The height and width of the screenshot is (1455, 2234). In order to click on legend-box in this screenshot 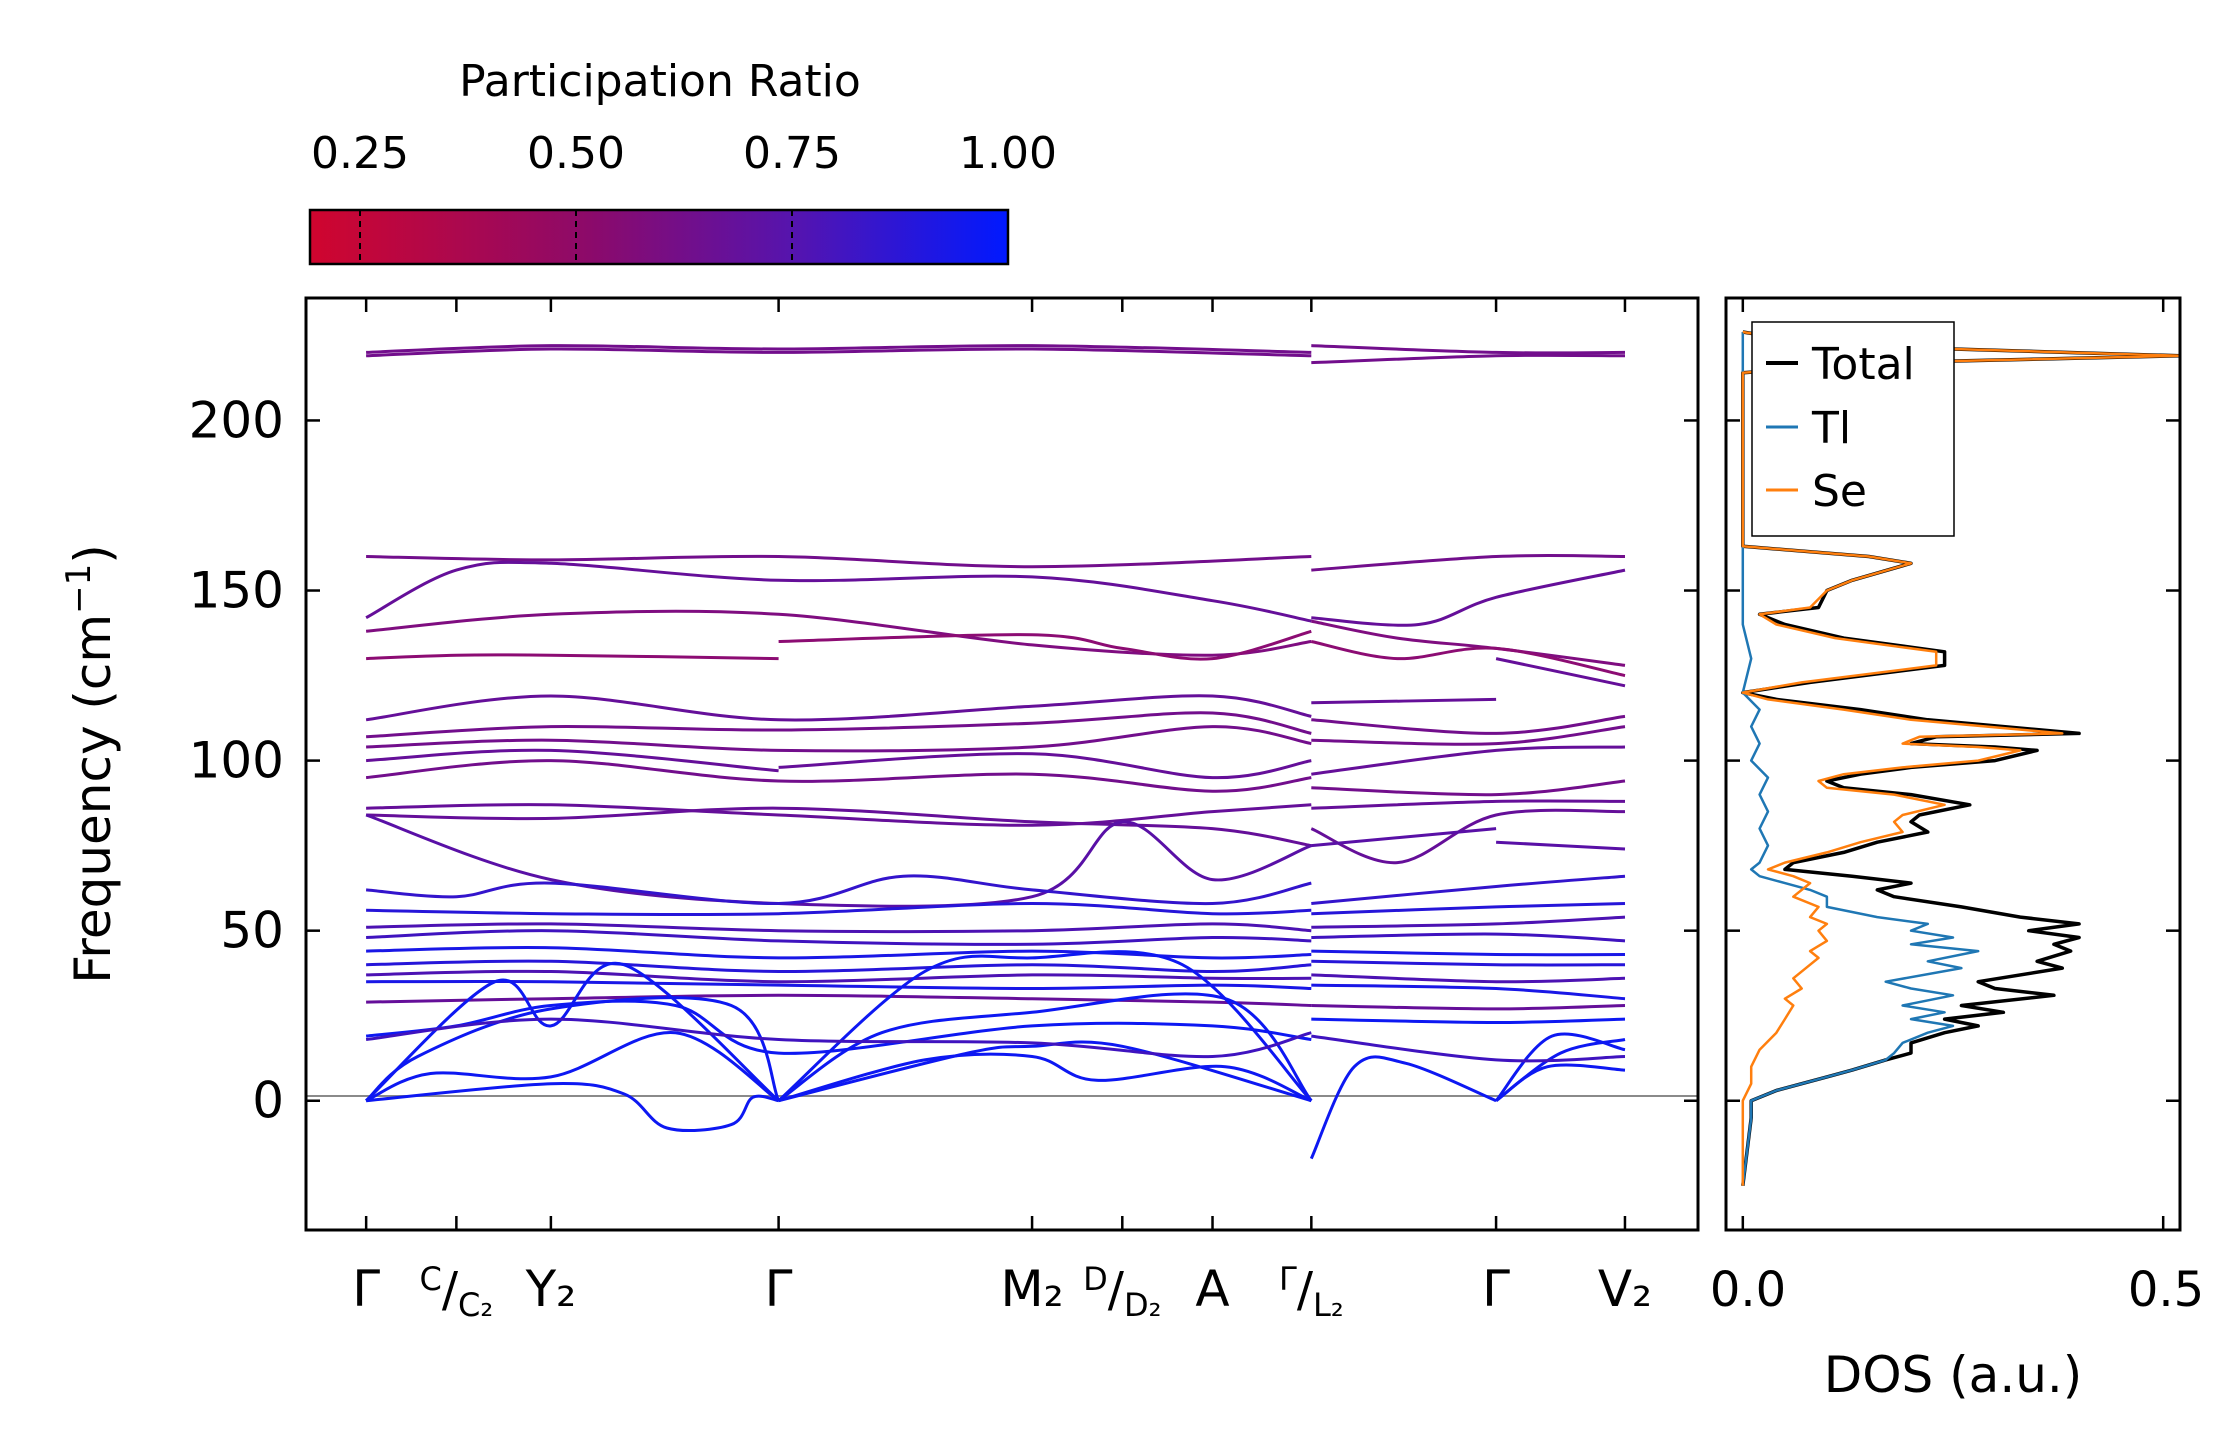, I will do `click(1853, 429)`.